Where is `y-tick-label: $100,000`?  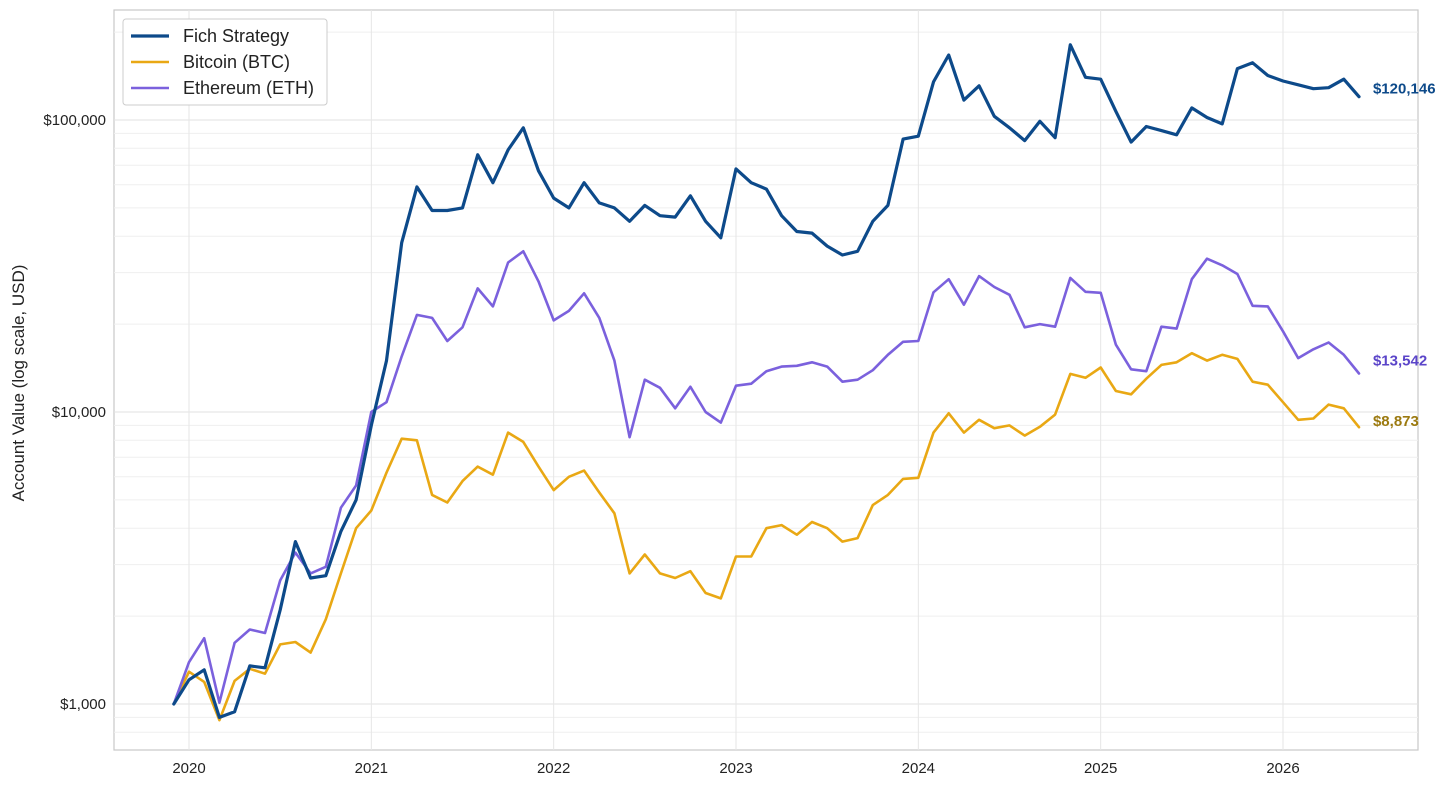
y-tick-label: $100,000 is located at coordinates (74, 120).